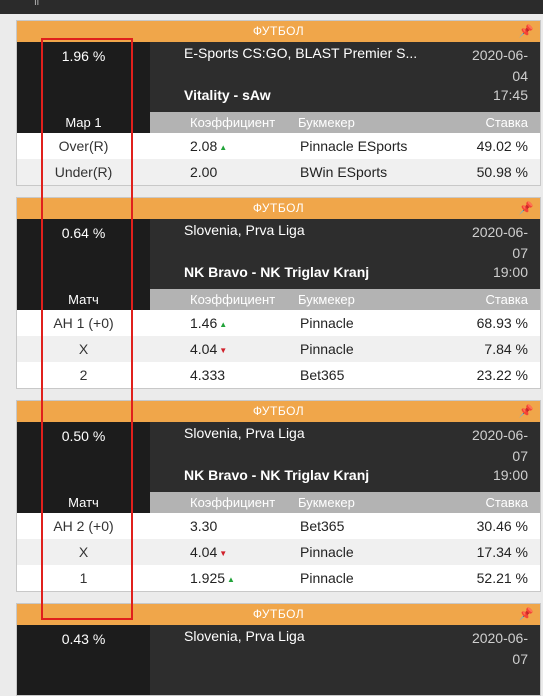 Image resolution: width=543 pixels, height=696 pixels. Describe the element at coordinates (83, 578) in the screenshot. I see `outcome: 1` at that location.